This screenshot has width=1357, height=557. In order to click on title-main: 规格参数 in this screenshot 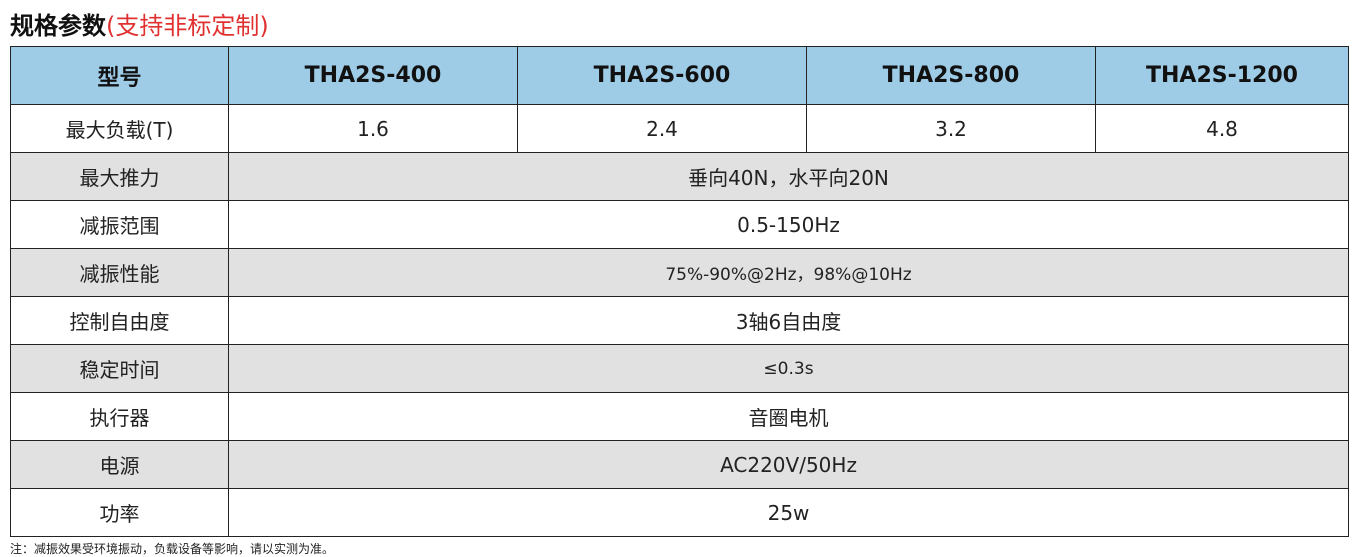, I will do `click(58, 26)`.